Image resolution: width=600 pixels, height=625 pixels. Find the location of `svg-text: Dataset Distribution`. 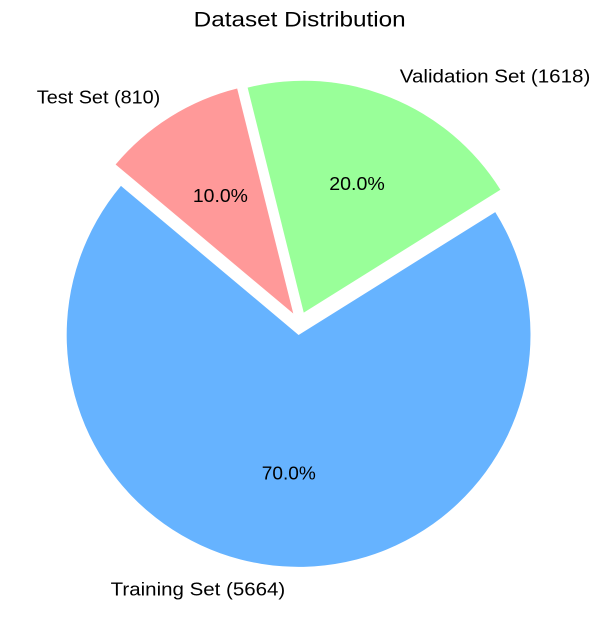

svg-text: Dataset Distribution is located at coordinates (300, 19).